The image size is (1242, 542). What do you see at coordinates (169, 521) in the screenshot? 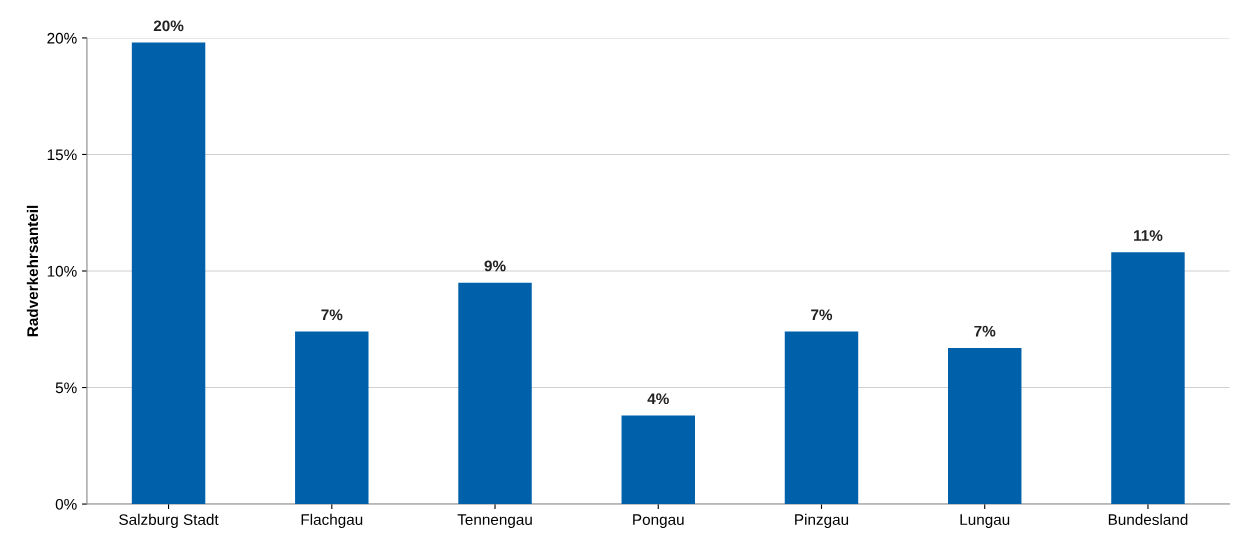
I see `x-tick-label: Salzburg Stadt` at bounding box center [169, 521].